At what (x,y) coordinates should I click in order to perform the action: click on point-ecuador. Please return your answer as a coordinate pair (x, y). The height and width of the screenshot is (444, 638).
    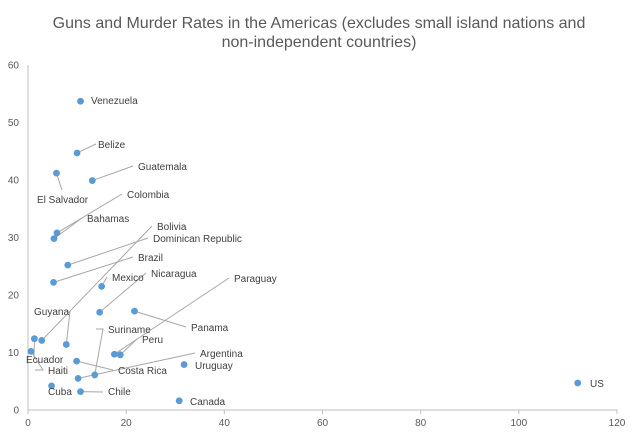
    Looking at the image, I should click on (34, 339).